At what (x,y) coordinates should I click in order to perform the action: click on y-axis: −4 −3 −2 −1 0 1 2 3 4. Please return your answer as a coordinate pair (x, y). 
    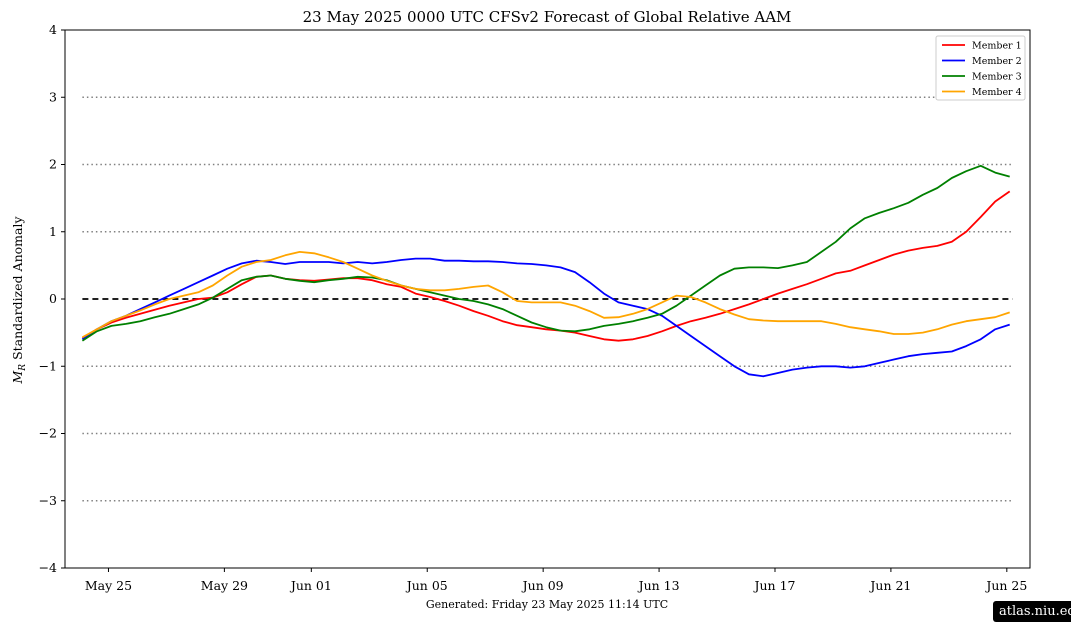
    Looking at the image, I should click on (52, 298).